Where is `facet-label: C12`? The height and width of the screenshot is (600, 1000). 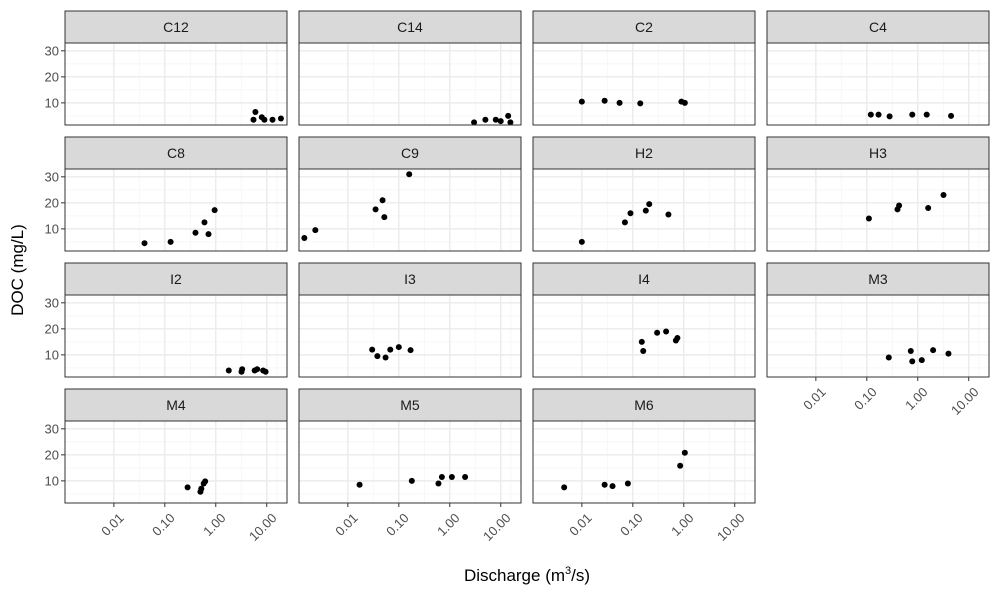
facet-label: C12 is located at coordinates (176, 27).